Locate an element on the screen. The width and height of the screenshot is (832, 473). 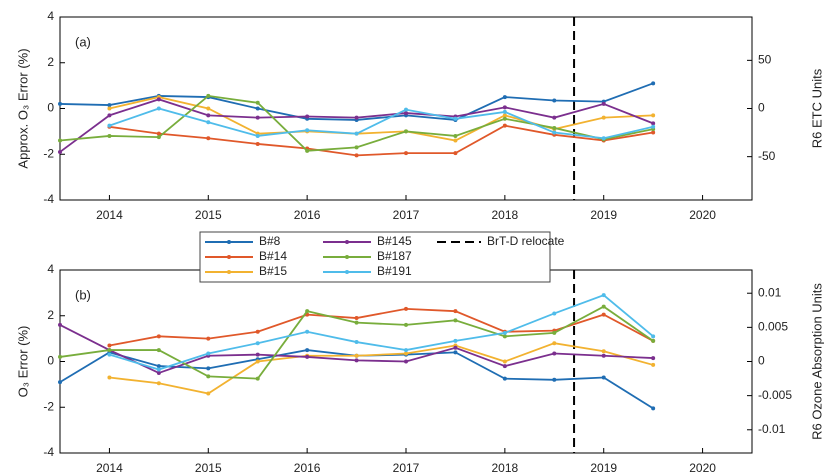
legend-label: B#191 is located at coordinates (394, 271).